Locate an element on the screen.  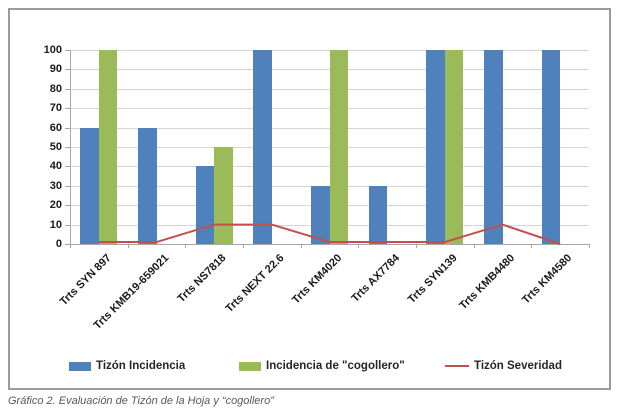
severity-line-series is located at coordinates (329, 234).